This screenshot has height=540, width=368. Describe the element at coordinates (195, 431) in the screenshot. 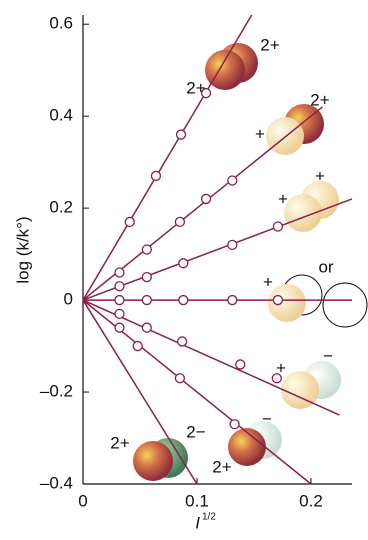

I see `charge-label: 2−` at that location.